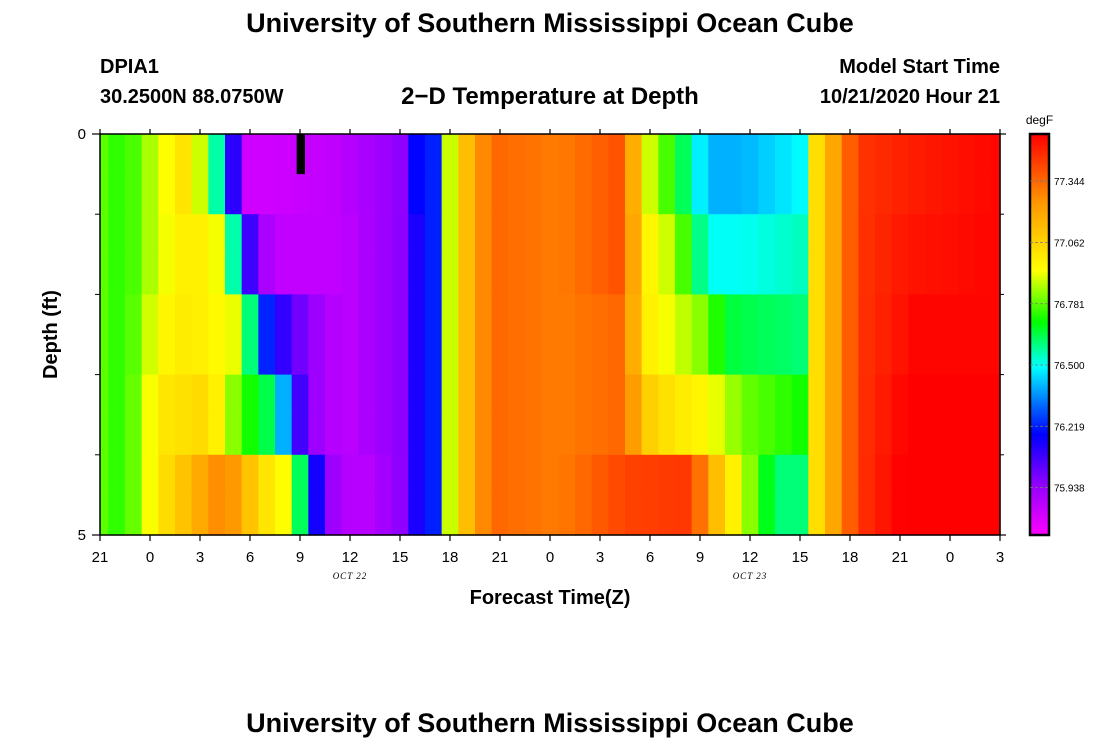 The image size is (1100, 750). Describe the element at coordinates (82, 134) in the screenshot. I see `y-tick-label: 0` at that location.